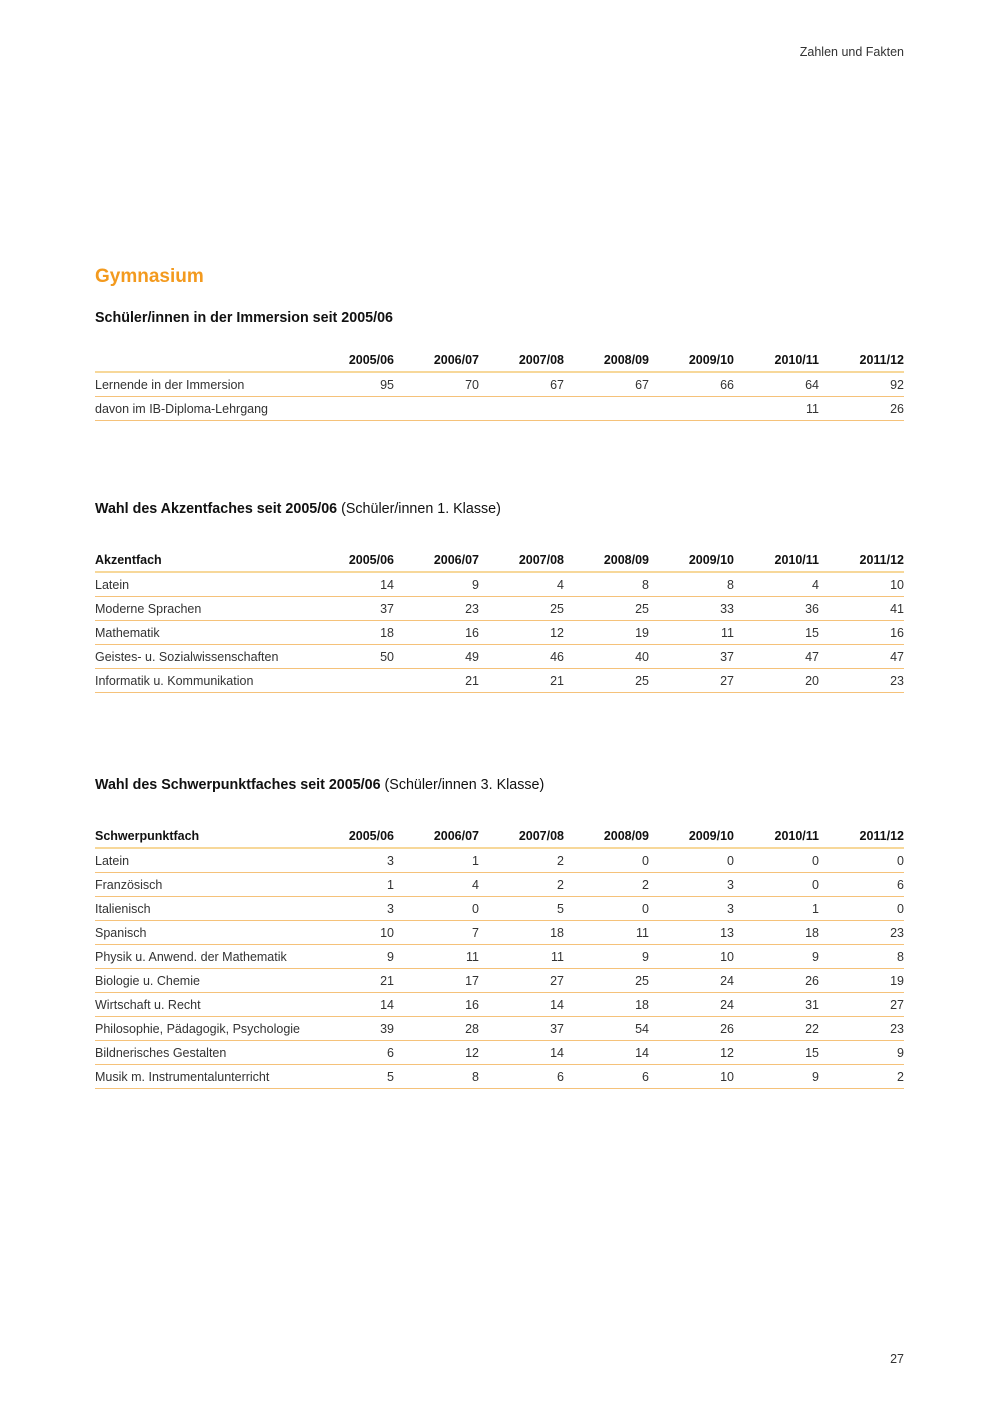  I want to click on cell-value: 4, so click(436, 884).